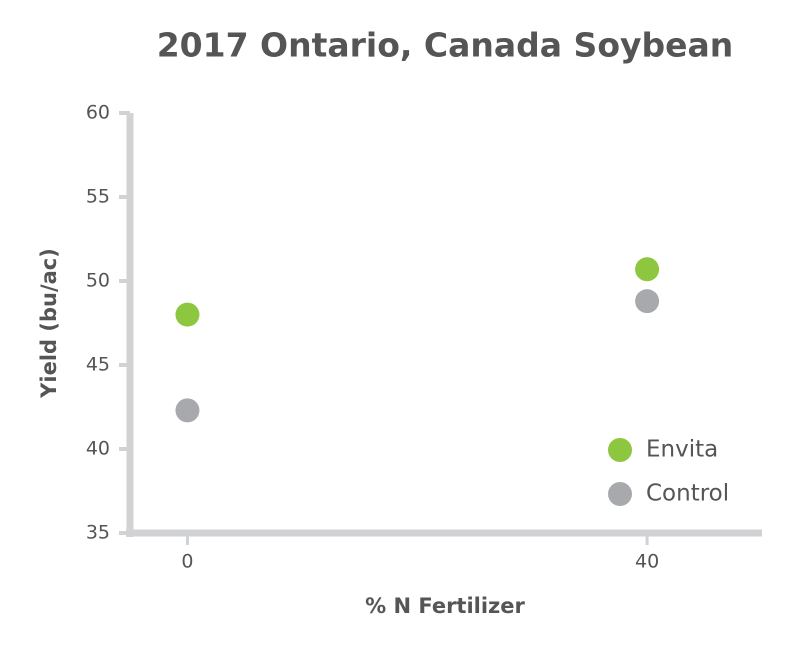 The height and width of the screenshot is (649, 798). I want to click on y-axis-label: Yield (bu/ac), so click(49, 323).